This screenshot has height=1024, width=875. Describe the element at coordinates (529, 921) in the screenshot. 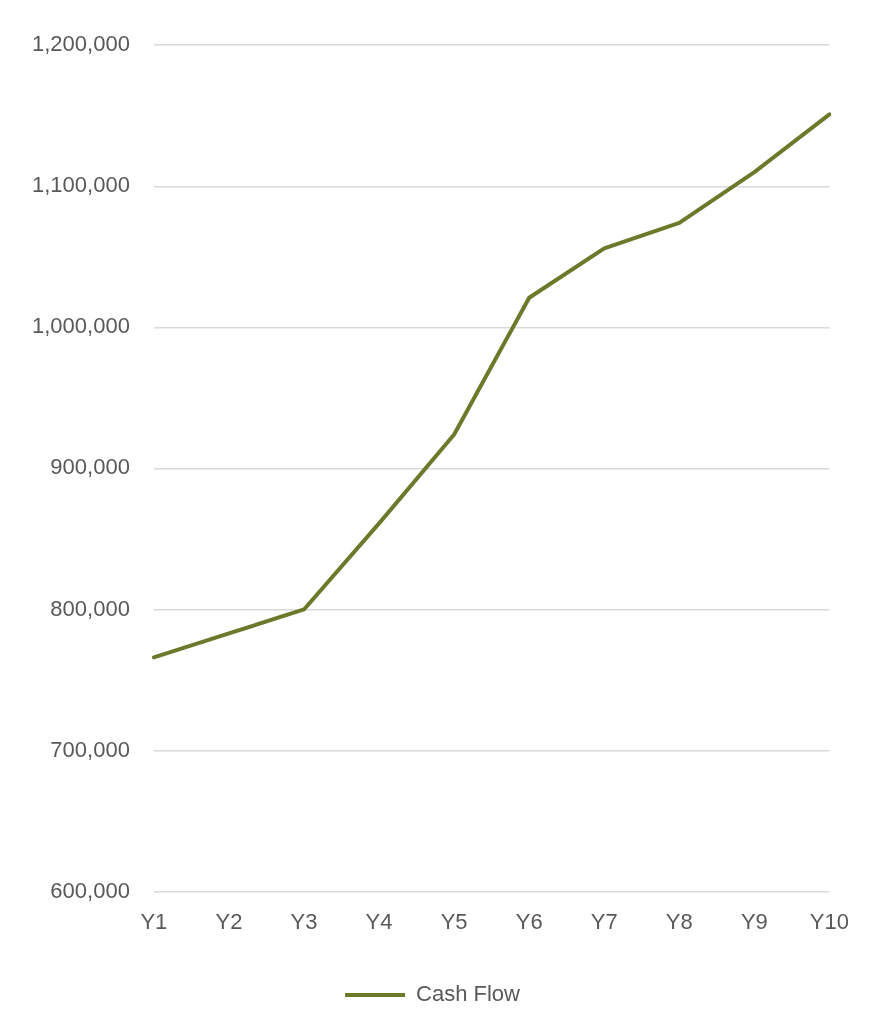

I see `x-tick-label: Y6` at that location.